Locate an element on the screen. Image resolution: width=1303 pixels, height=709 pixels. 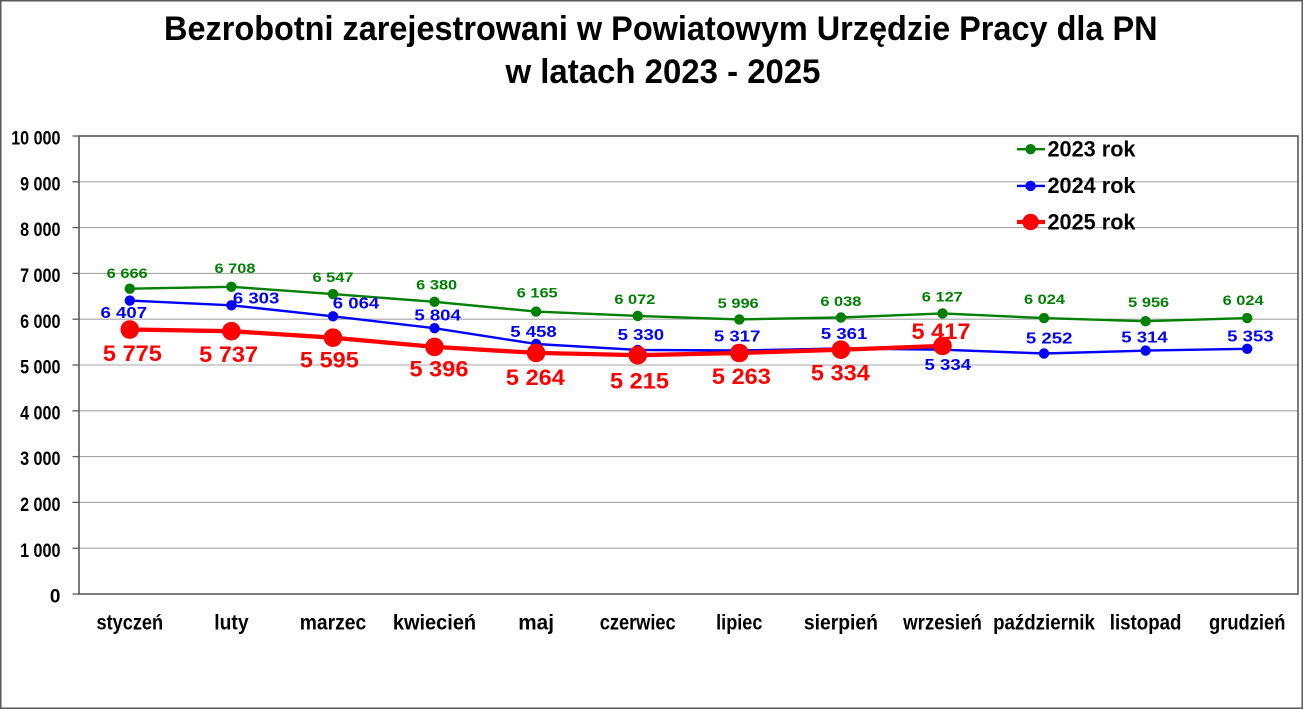
svg-text: 5 000 is located at coordinates (40, 368).